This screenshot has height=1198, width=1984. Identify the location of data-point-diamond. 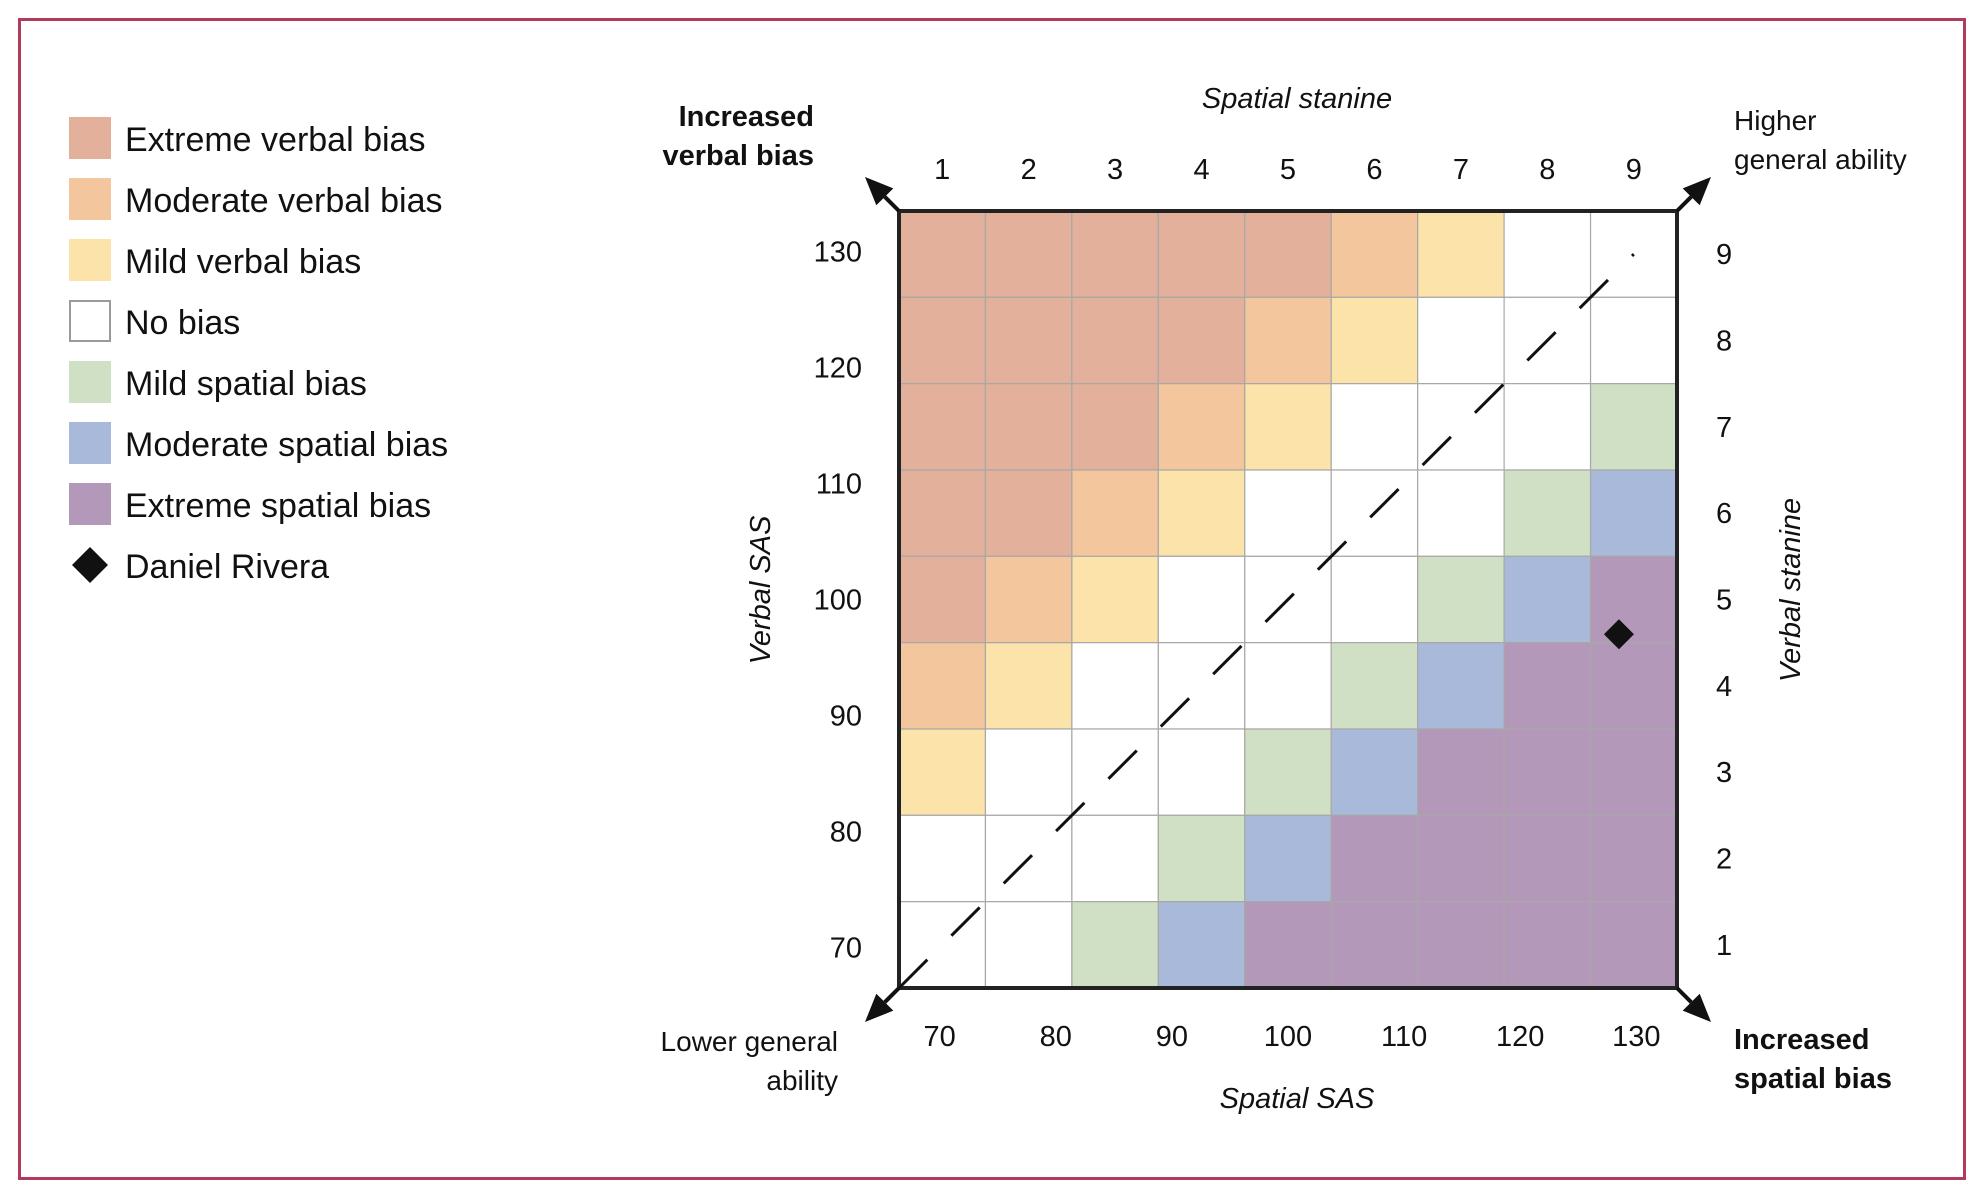
(1618, 634).